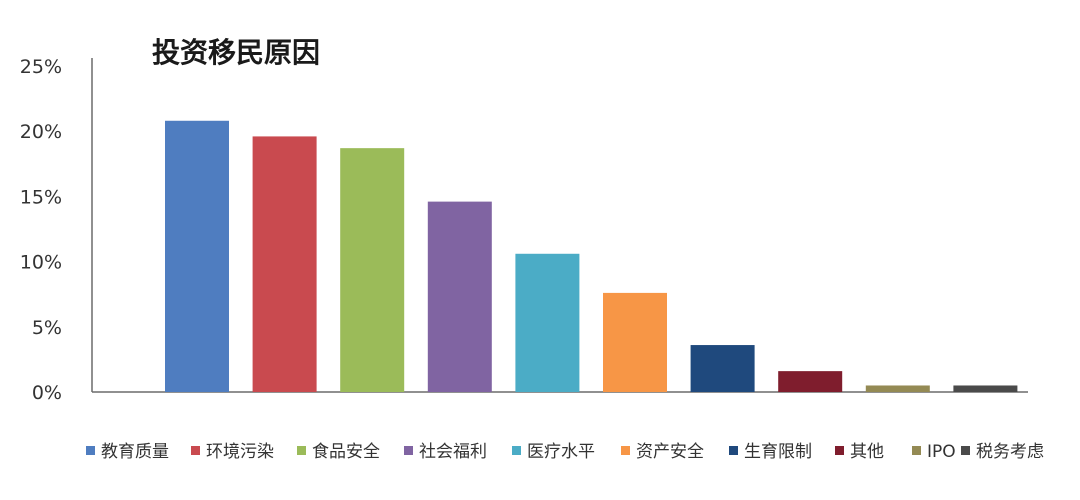 The image size is (1080, 500). What do you see at coordinates (346, 452) in the screenshot?
I see `legend-label: 食品安全` at bounding box center [346, 452].